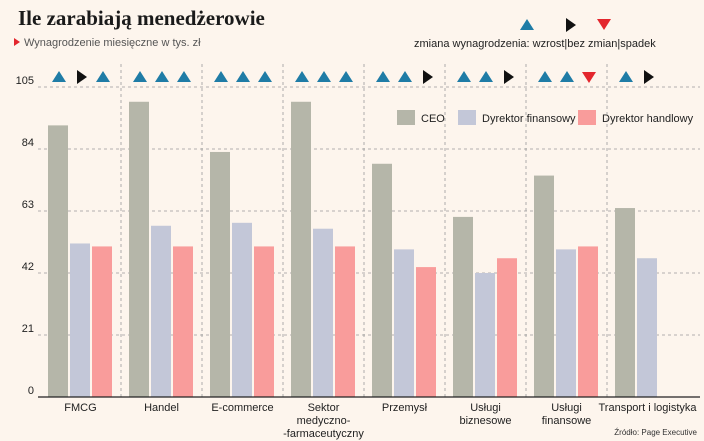 Image resolution: width=704 pixels, height=441 pixels. What do you see at coordinates (567, 421) in the screenshot?
I see `x-tick-label: finansowe` at bounding box center [567, 421].